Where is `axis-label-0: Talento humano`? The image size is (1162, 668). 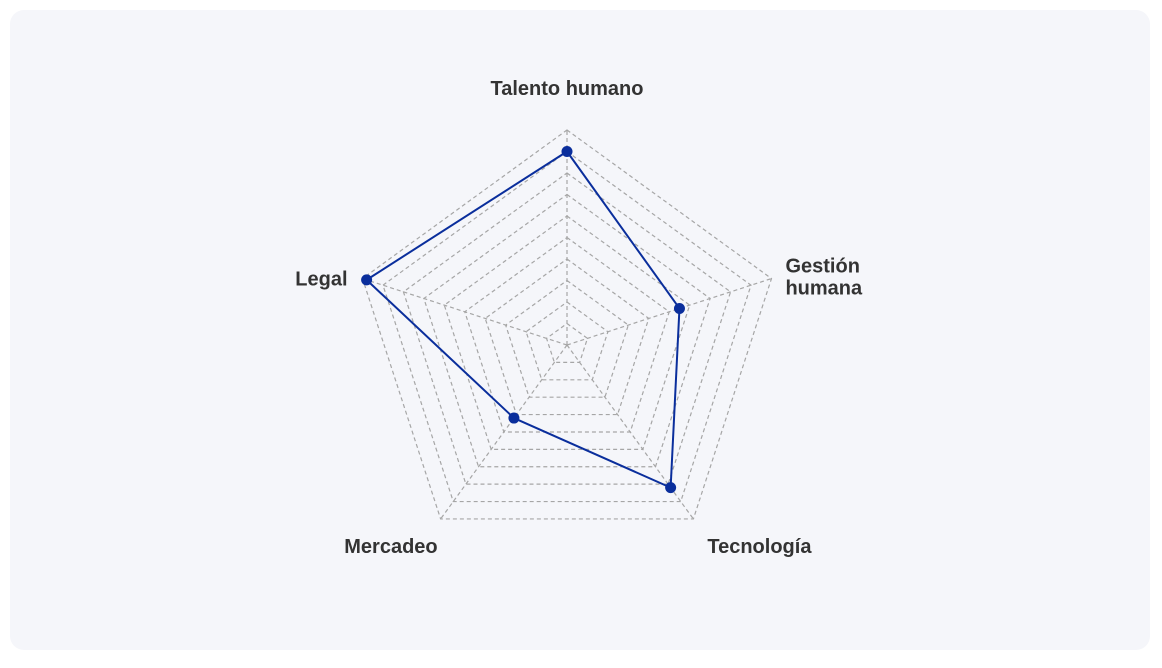 axis-label-0: Talento humano is located at coordinates (567, 89).